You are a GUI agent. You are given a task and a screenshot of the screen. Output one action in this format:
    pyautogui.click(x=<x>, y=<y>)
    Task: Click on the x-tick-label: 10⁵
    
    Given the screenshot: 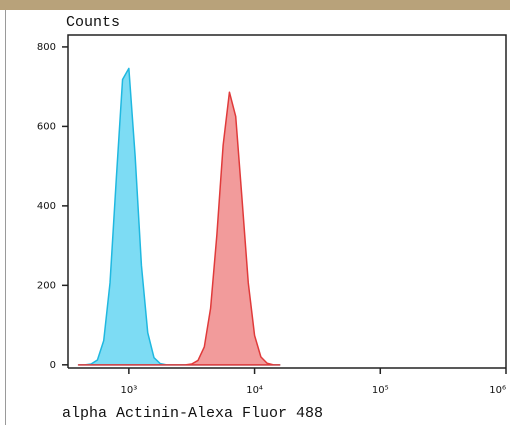 What is the action you would take?
    pyautogui.click(x=380, y=390)
    